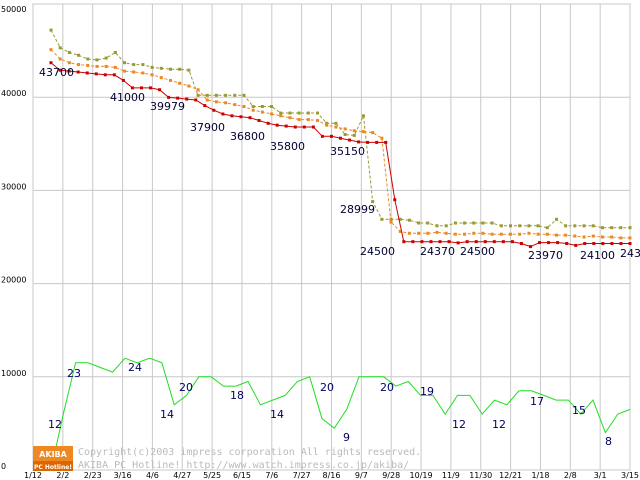 This screenshot has height=480, width=640. I want to click on logo-bottom-bg, so click(53, 466).